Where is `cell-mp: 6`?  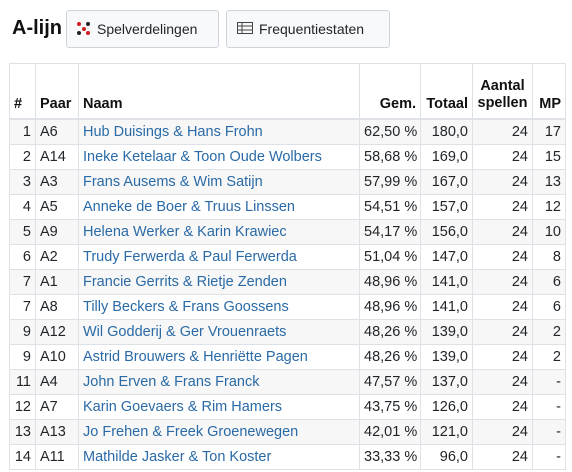 cell-mp: 6 is located at coordinates (549, 282).